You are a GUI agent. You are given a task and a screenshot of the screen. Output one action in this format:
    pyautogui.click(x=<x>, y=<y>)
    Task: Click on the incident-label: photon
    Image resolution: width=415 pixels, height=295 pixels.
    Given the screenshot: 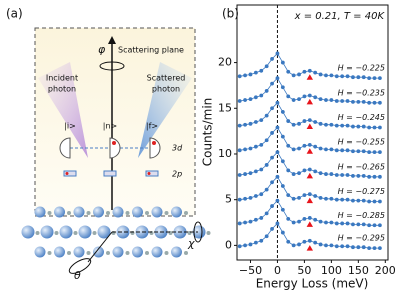 What is the action you would take?
    pyautogui.click(x=62, y=89)
    